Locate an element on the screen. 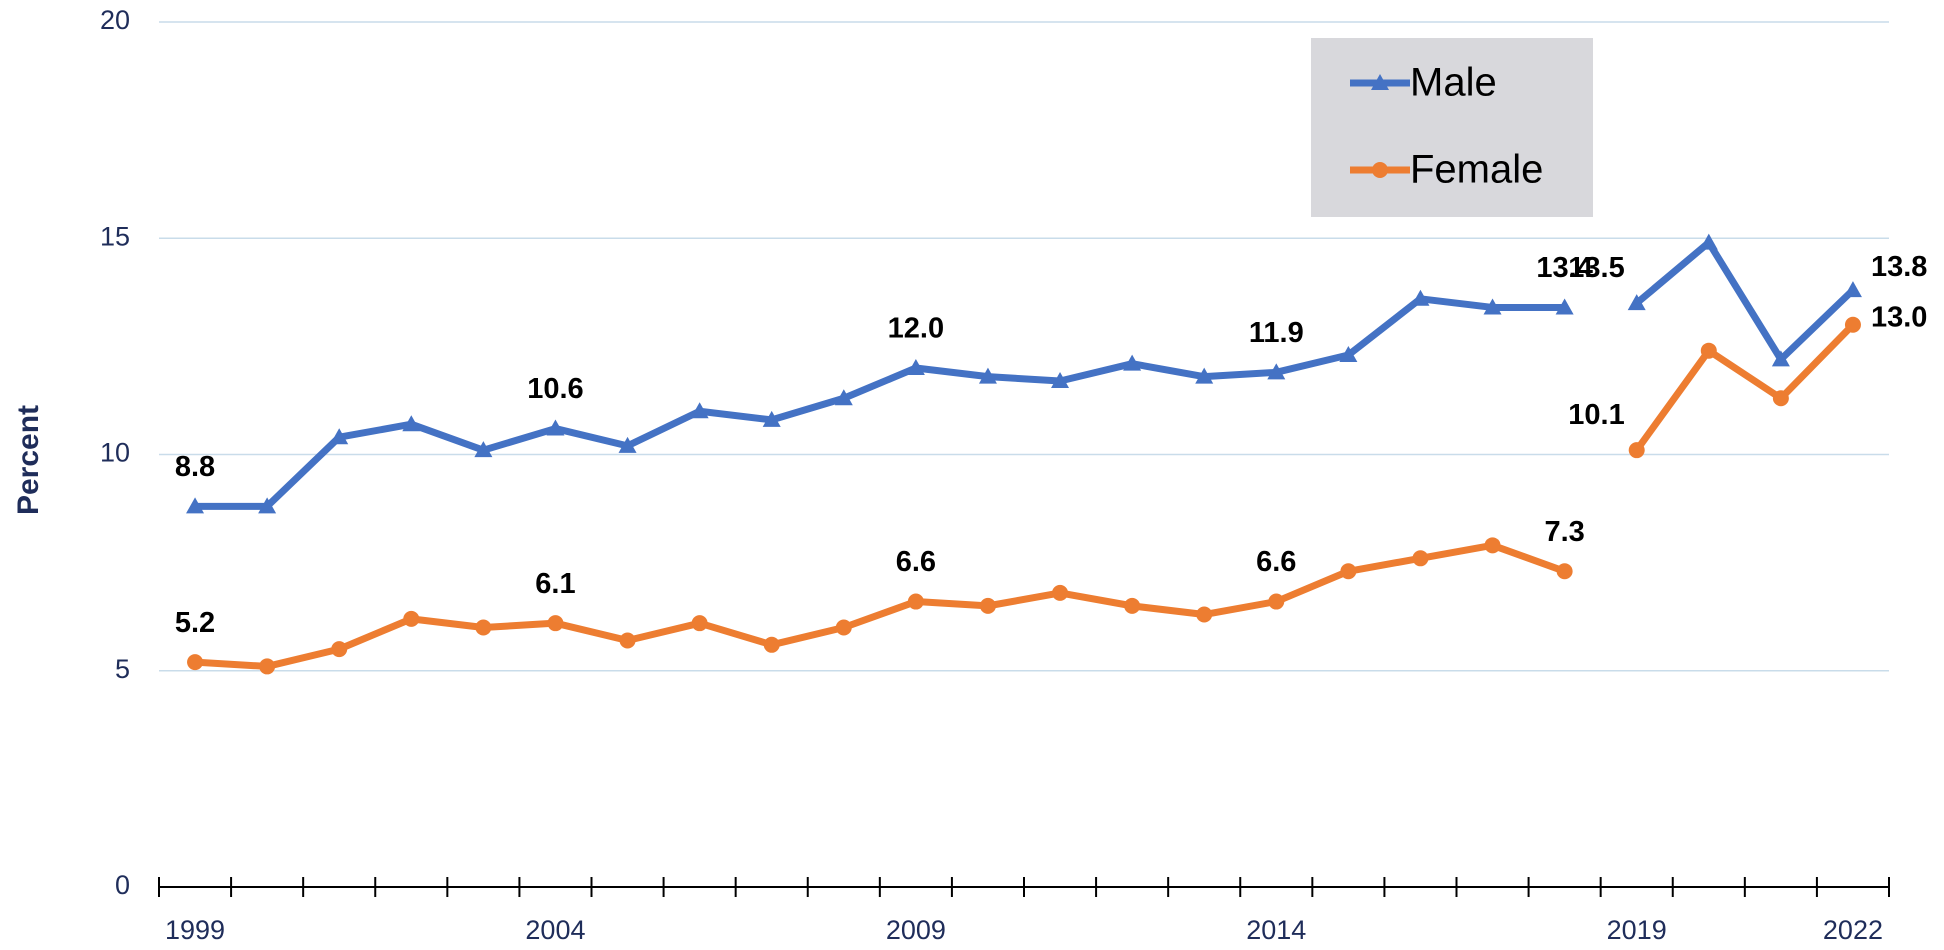 This screenshot has width=1944, height=950. data-label: 6.1 is located at coordinates (555, 584).